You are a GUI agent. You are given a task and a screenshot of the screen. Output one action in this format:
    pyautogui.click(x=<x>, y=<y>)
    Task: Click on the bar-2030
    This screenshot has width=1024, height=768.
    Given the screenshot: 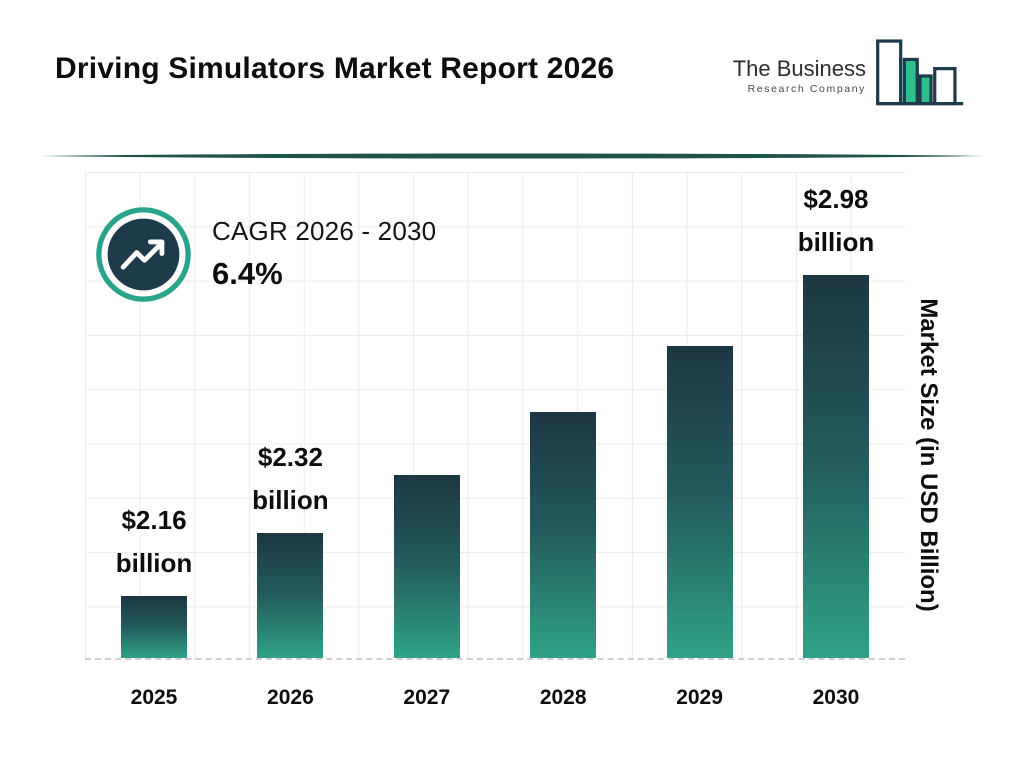 What is the action you would take?
    pyautogui.click(x=835, y=466)
    